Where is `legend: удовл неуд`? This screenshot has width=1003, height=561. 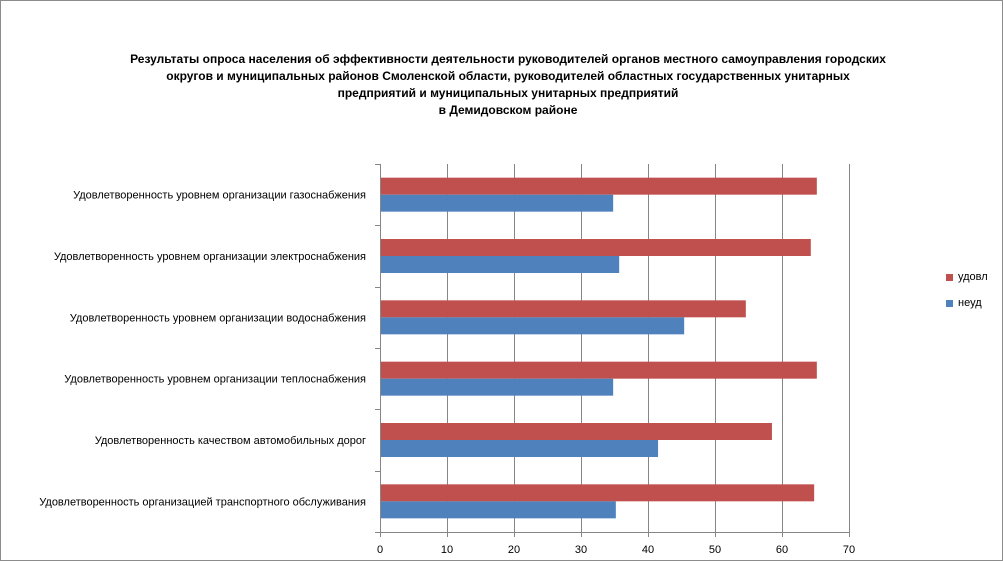
legend: удовл неуд is located at coordinates (967, 290).